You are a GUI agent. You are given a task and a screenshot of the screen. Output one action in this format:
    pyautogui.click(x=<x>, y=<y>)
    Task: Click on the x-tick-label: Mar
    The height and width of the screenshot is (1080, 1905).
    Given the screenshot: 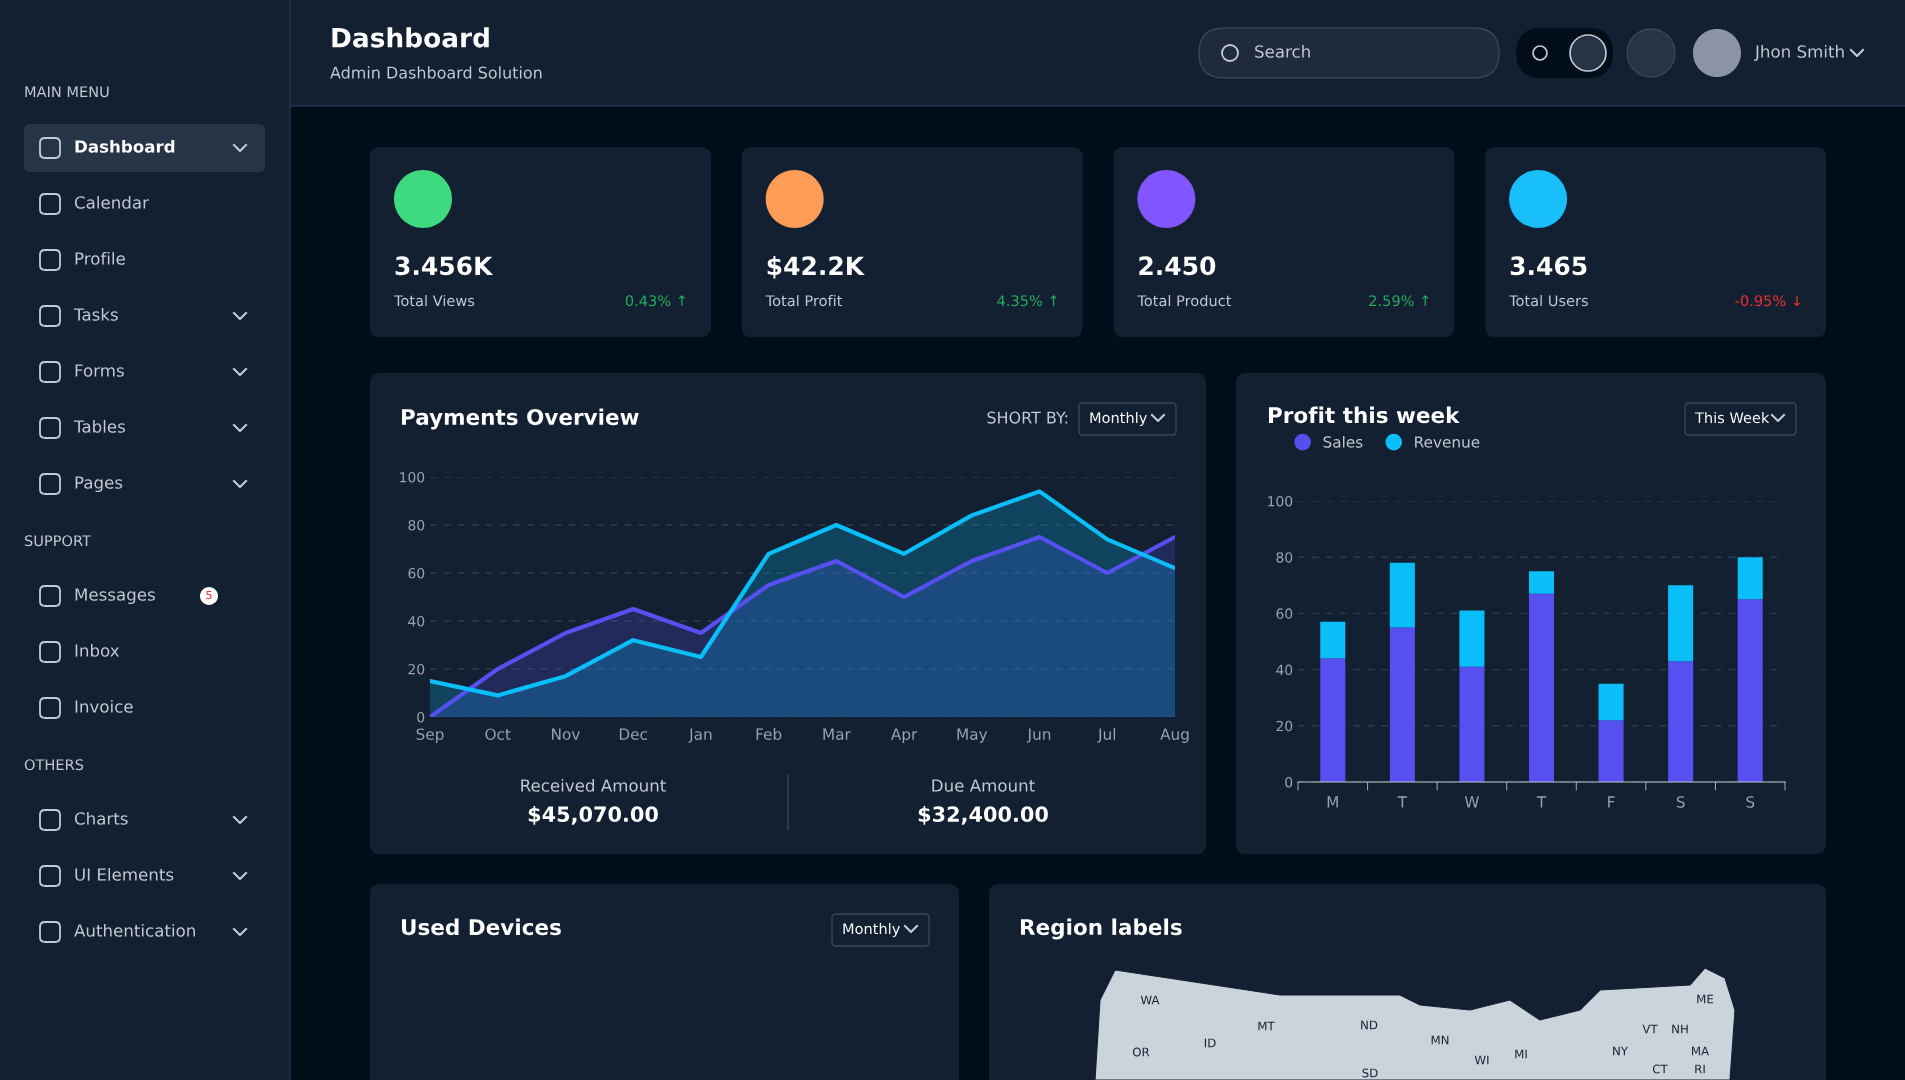 What is the action you would take?
    pyautogui.click(x=837, y=734)
    